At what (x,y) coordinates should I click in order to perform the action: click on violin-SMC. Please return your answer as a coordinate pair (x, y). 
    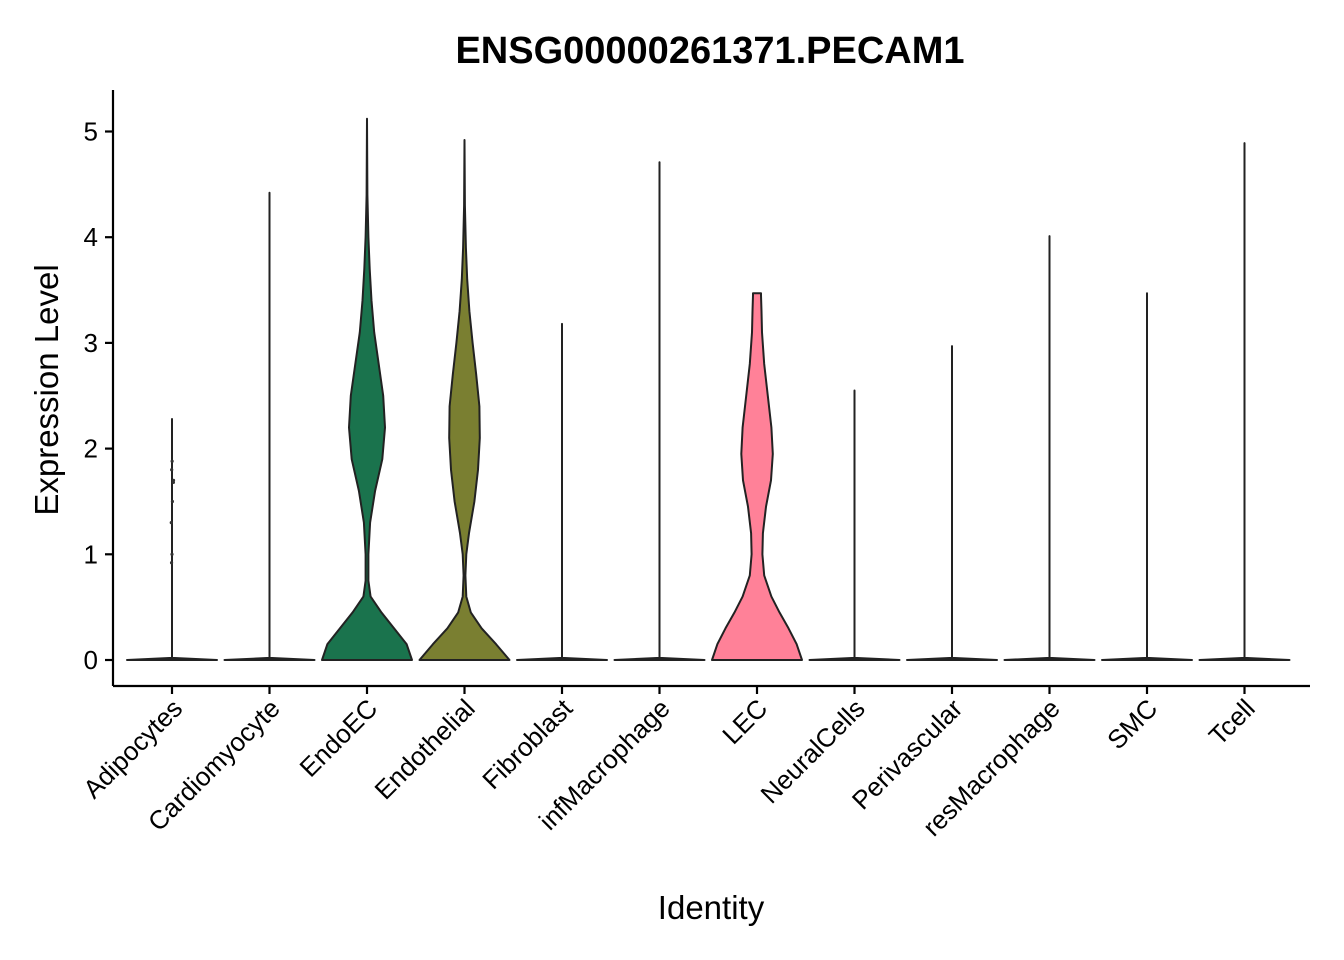
    Looking at the image, I should click on (1147, 476).